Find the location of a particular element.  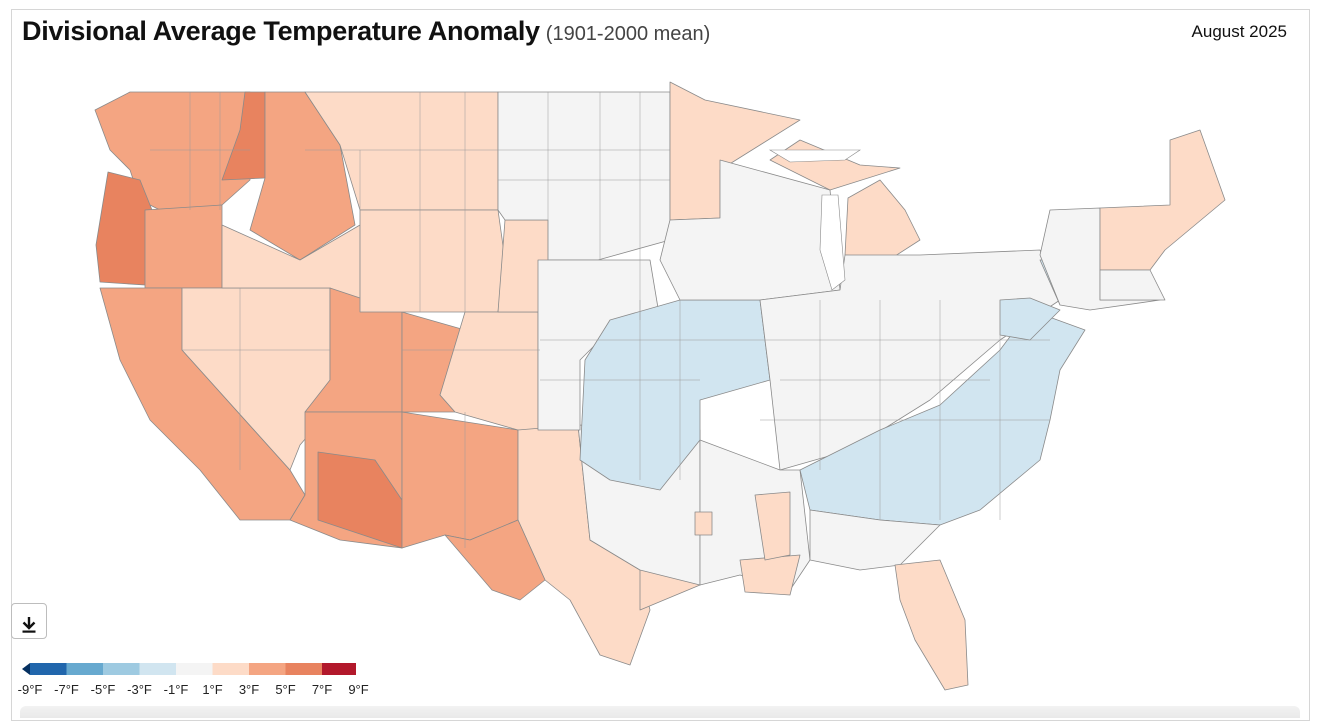

region-texas-strip-warm is located at coordinates (703, 523).